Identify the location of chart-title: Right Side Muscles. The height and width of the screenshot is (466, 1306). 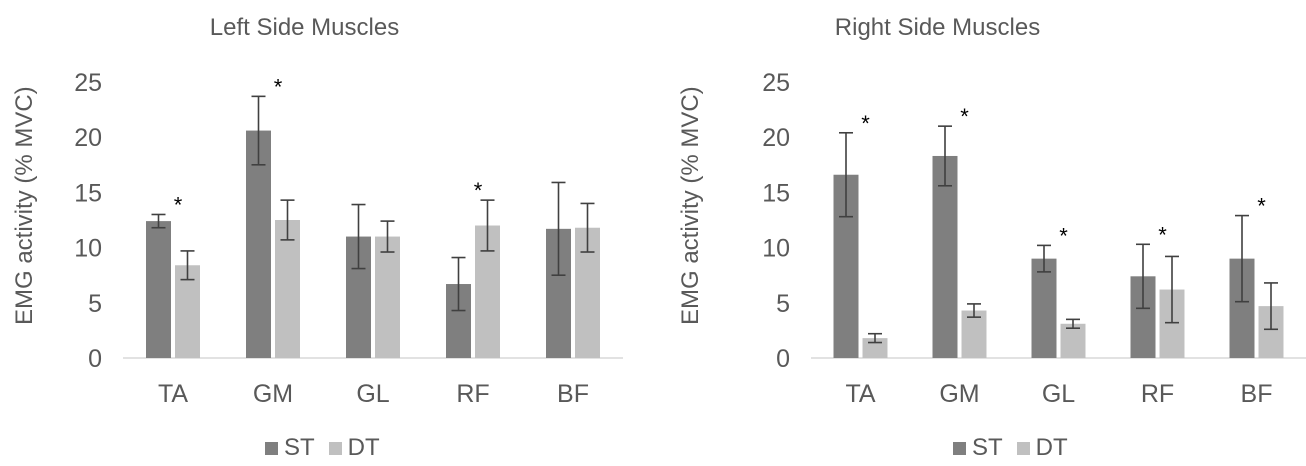
(937, 27).